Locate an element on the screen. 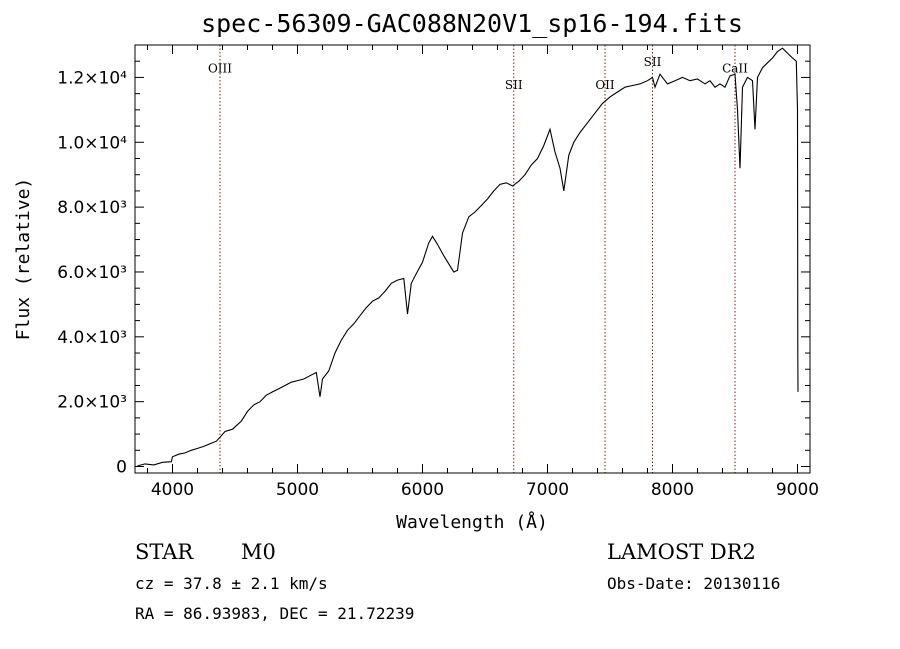 This screenshot has width=900, height=649. x-axis-label: Wavelength (Å) is located at coordinates (472, 522).